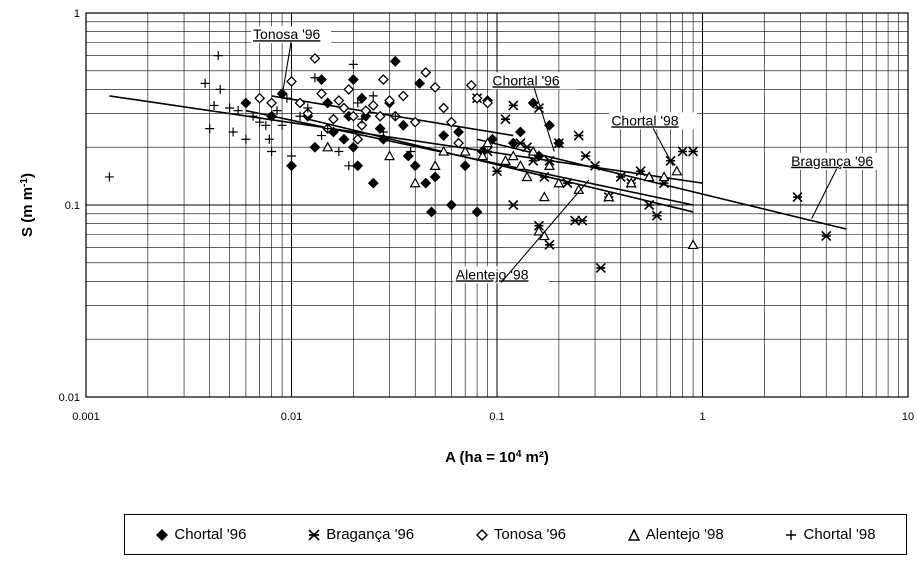  I want to click on y-tick-label: 0.01, so click(69, 398).